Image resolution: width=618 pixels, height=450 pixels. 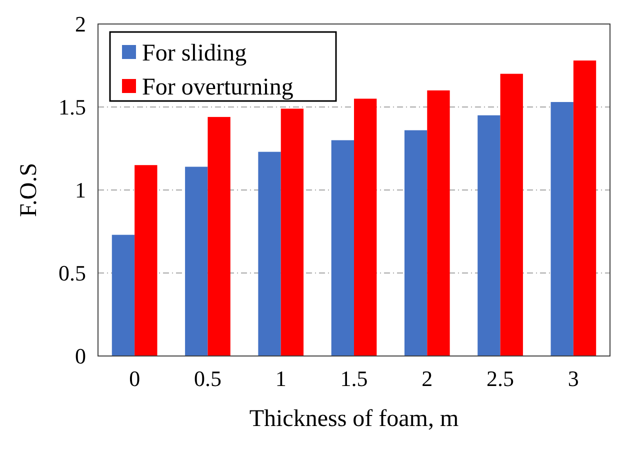 I want to click on x-tick-label: 2.5, so click(x=500, y=378).